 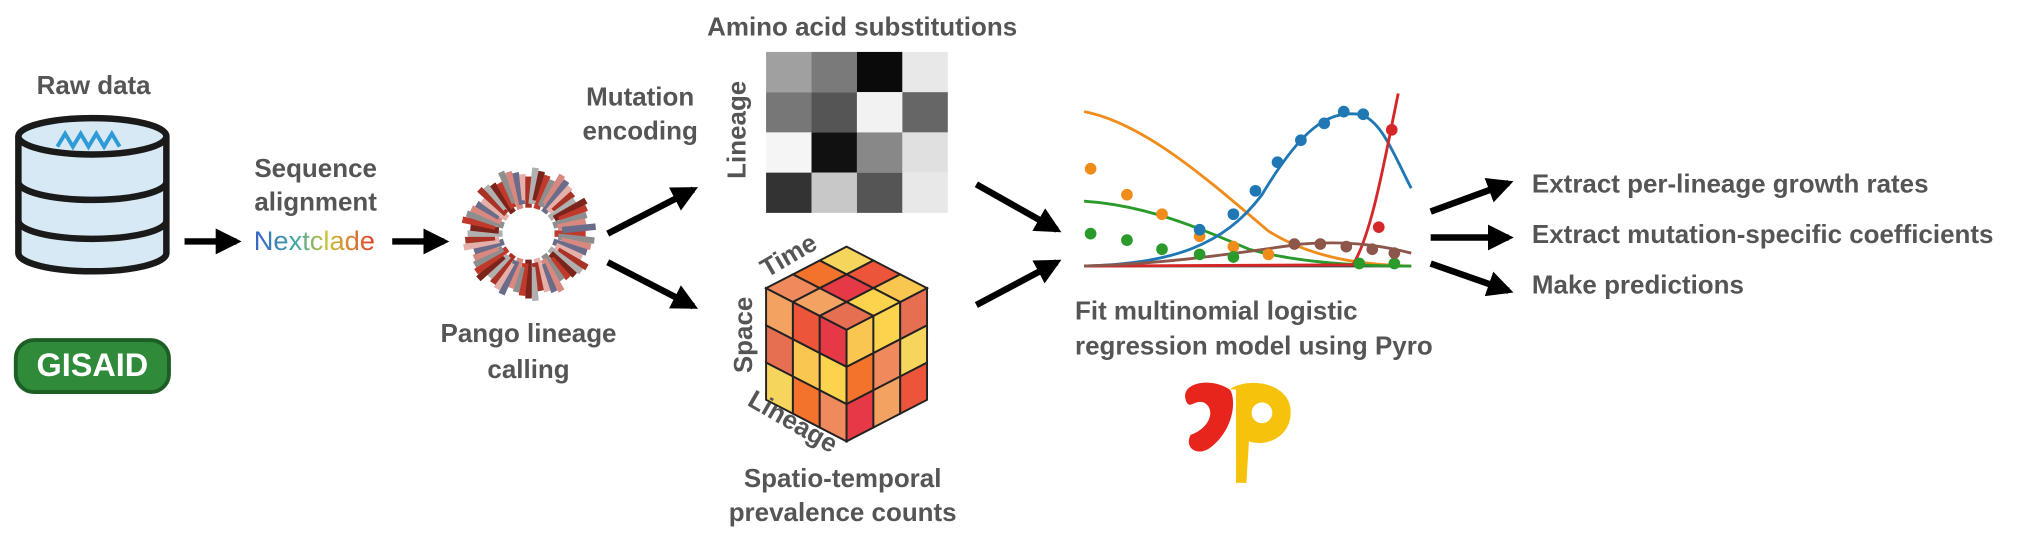 What do you see at coordinates (1242, 187) in the screenshot?
I see `model-points` at bounding box center [1242, 187].